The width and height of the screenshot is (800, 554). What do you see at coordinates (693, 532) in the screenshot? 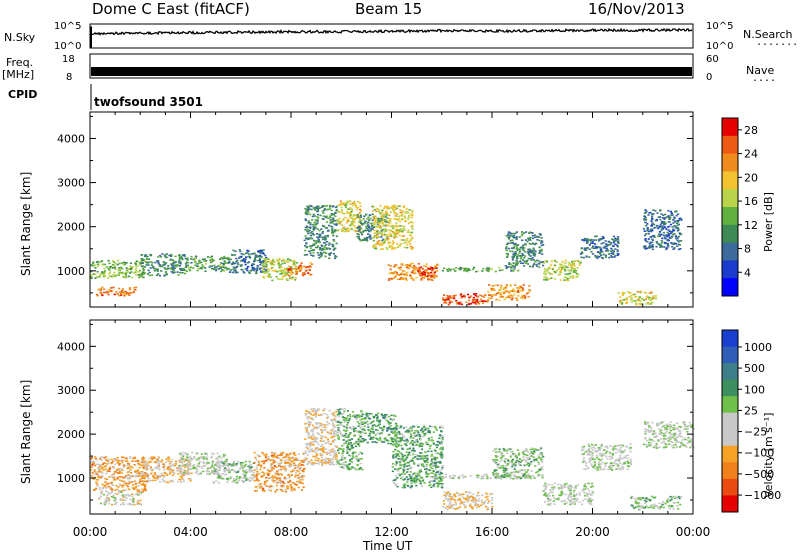
I see `x-tick-label-6: 00:00` at bounding box center [693, 532].